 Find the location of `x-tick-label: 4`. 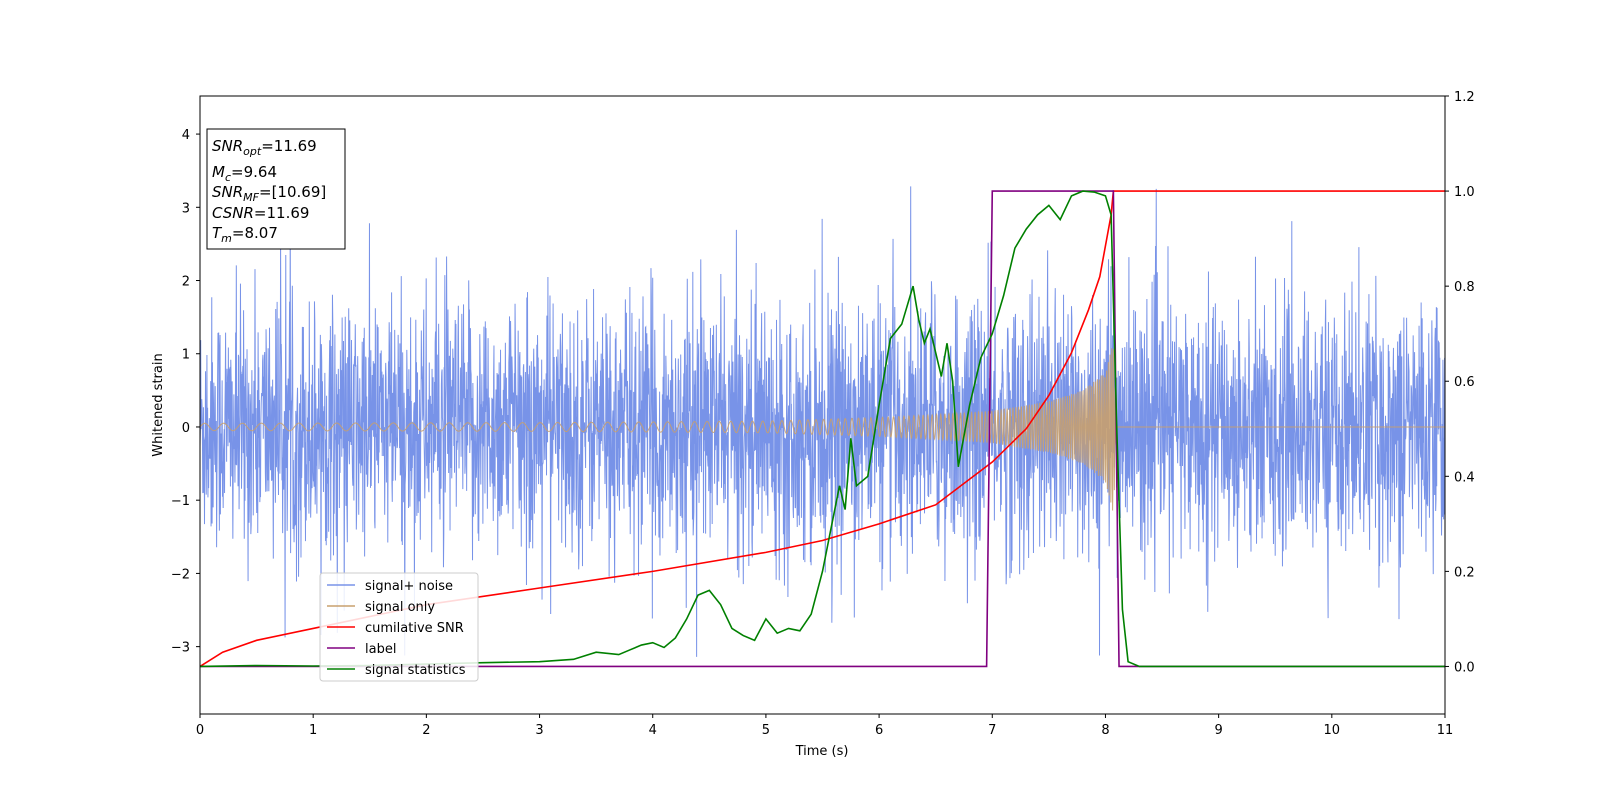

x-tick-label: 4 is located at coordinates (653, 730).